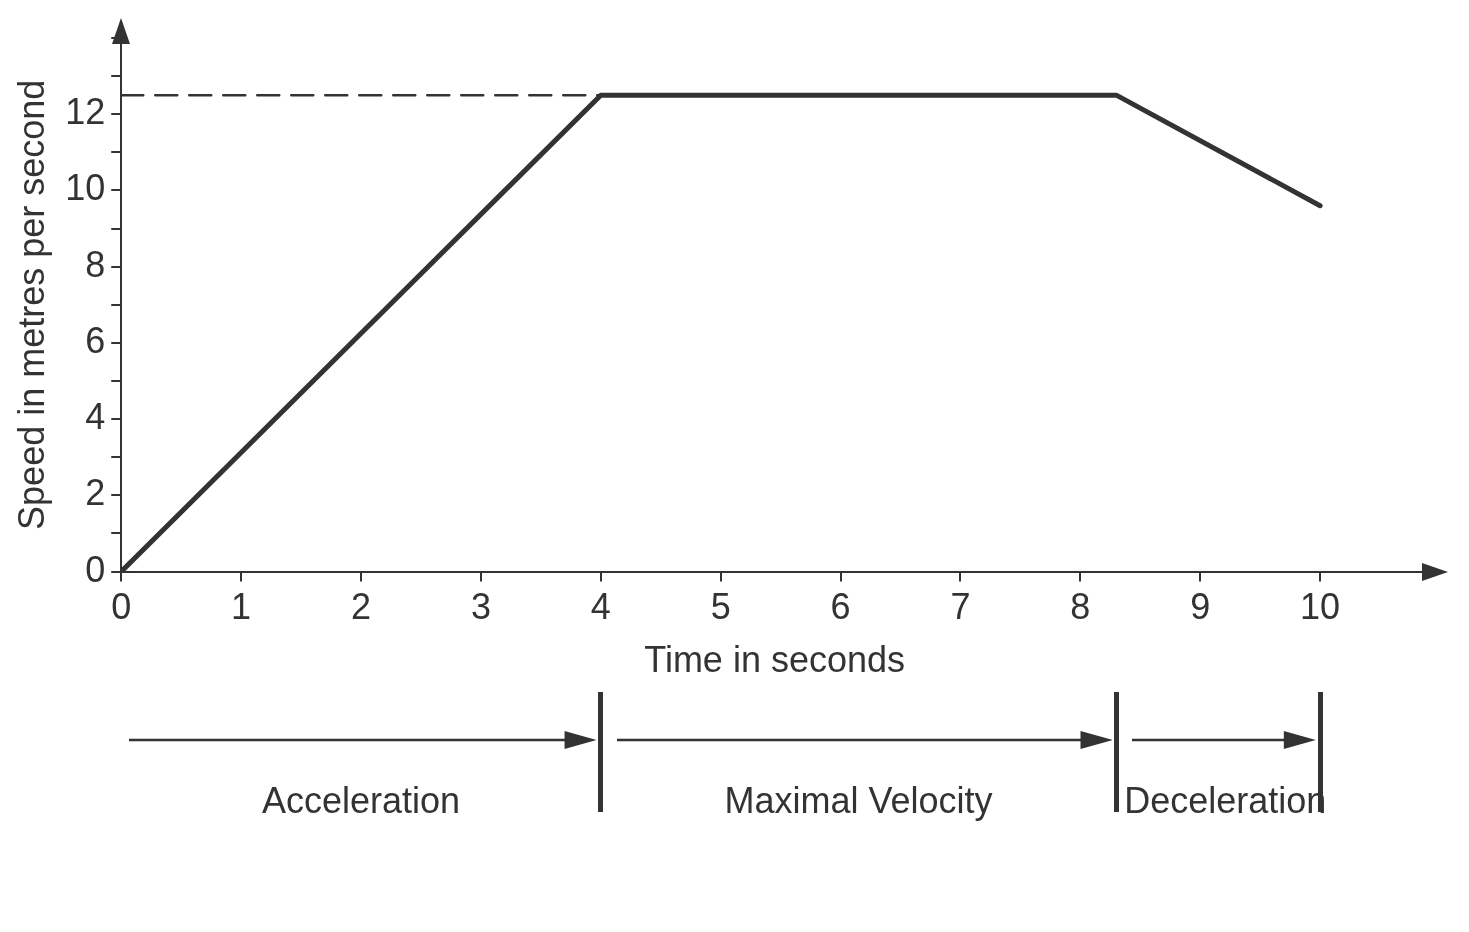 This screenshot has height=932, width=1469. I want to click on x-tick-label: 5, so click(720, 607).